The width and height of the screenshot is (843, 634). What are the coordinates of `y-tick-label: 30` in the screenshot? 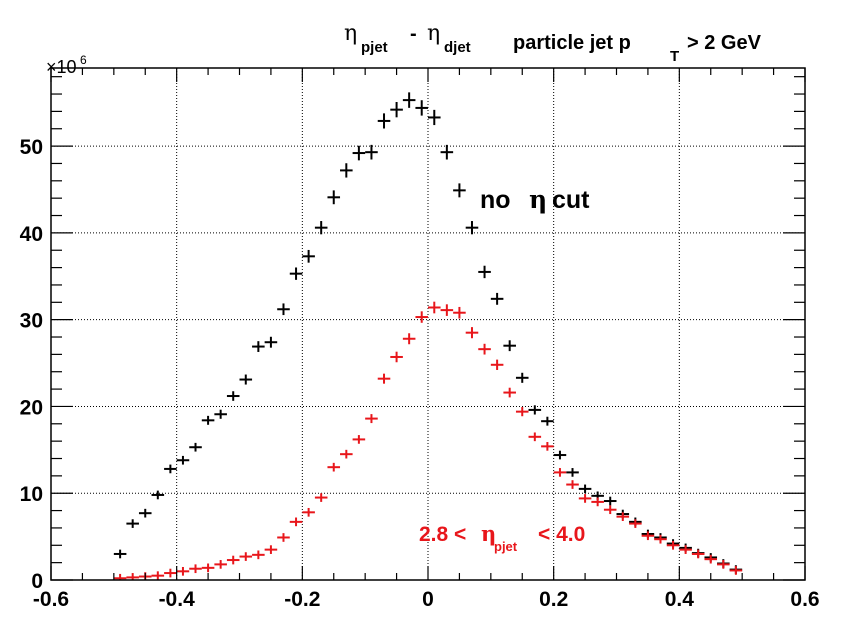 It's located at (31, 321).